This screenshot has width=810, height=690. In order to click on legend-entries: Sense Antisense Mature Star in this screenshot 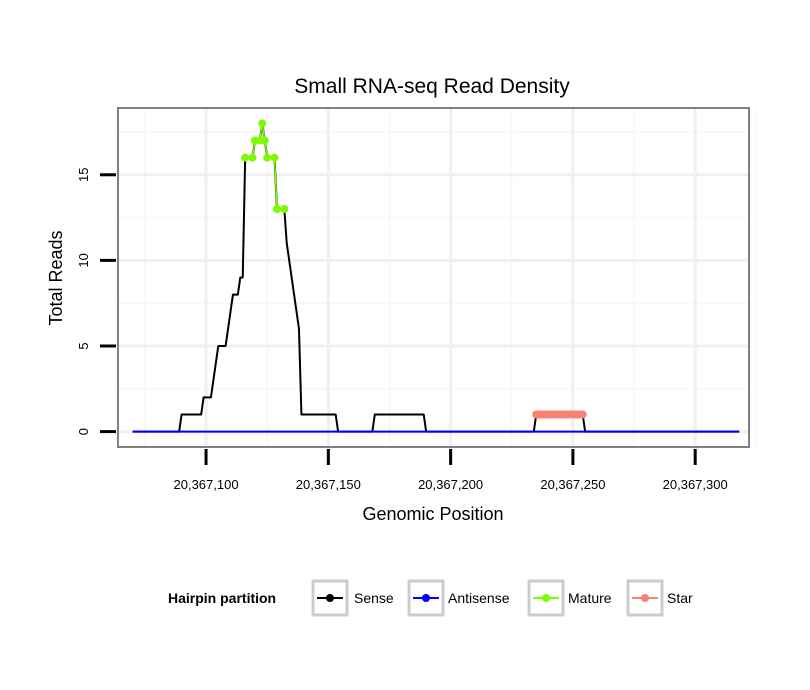, I will do `click(502, 598)`.